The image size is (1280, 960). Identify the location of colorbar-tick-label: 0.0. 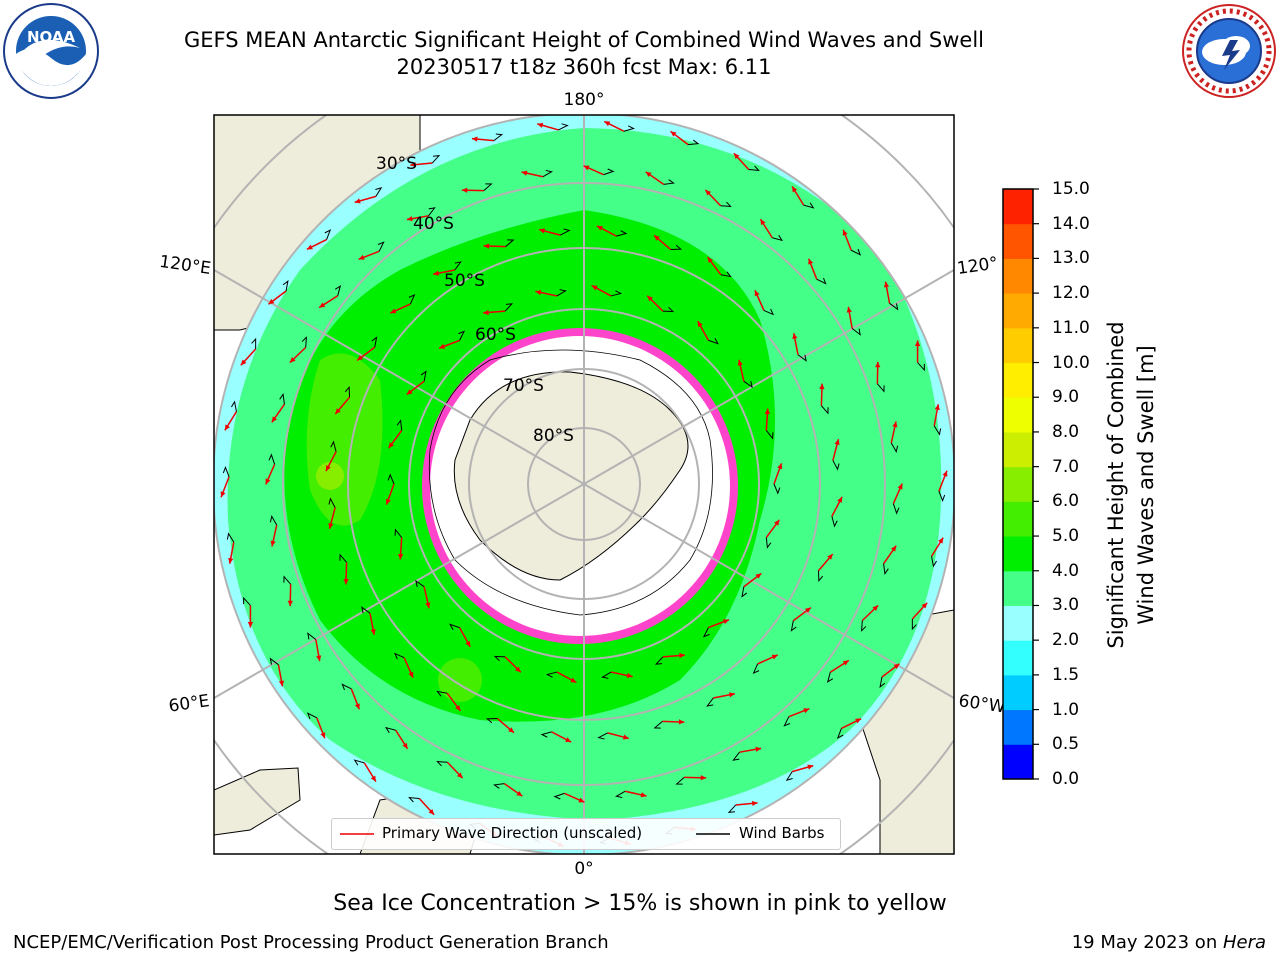
(1066, 779).